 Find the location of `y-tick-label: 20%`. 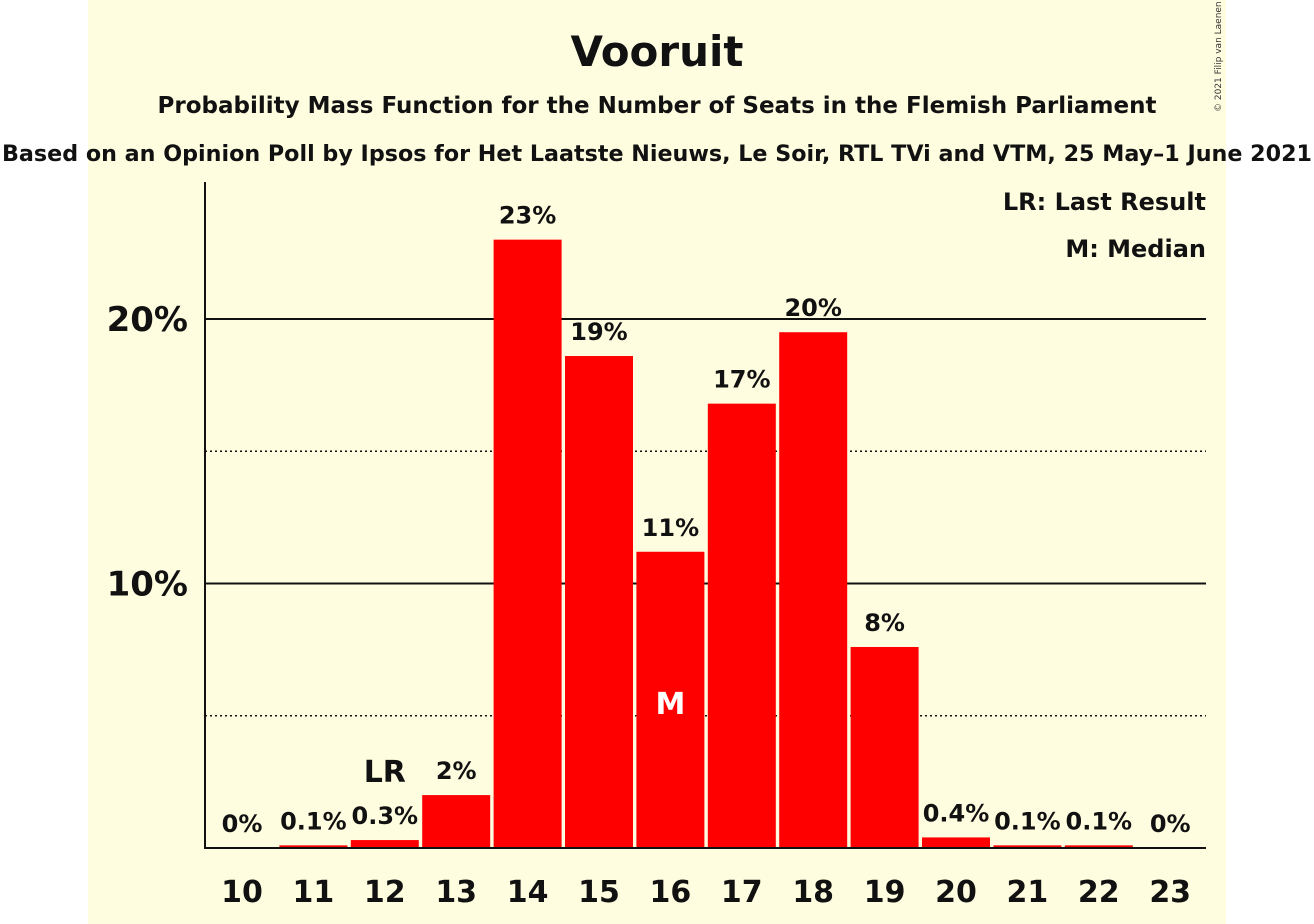

y-tick-label: 20% is located at coordinates (147, 320).